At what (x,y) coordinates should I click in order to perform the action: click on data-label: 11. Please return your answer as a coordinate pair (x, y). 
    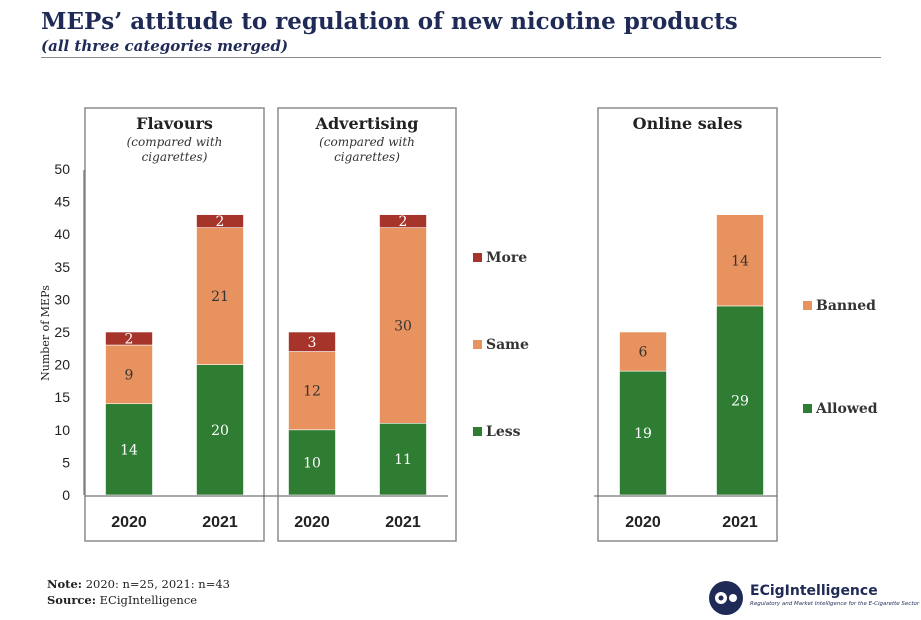
    Looking at the image, I should click on (403, 460).